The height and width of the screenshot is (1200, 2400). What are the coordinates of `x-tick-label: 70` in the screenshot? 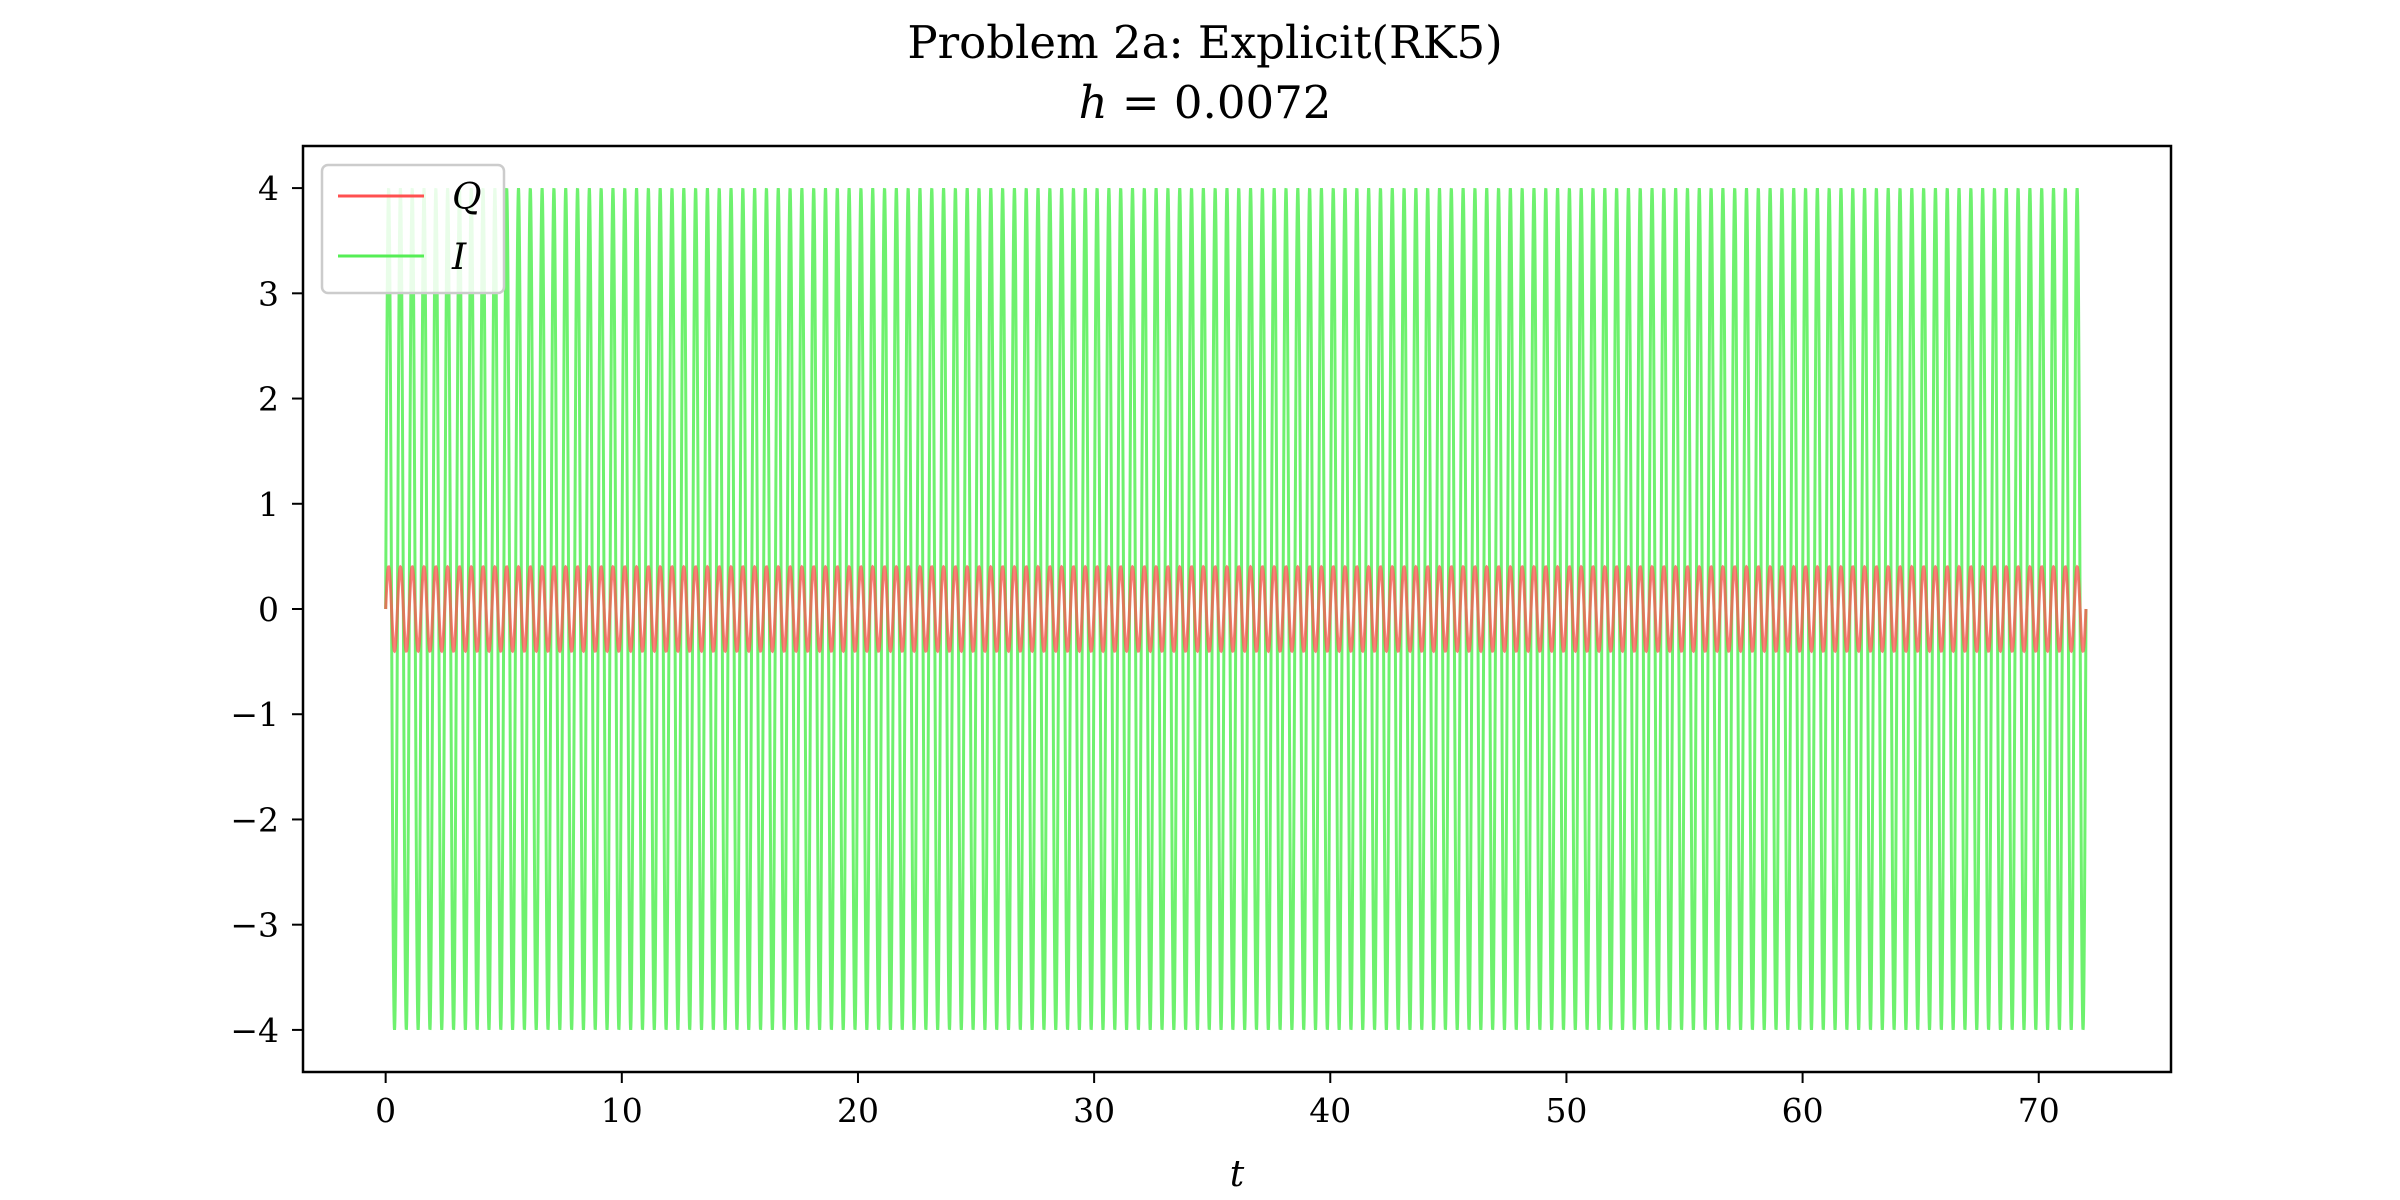 It's located at (2039, 1110).